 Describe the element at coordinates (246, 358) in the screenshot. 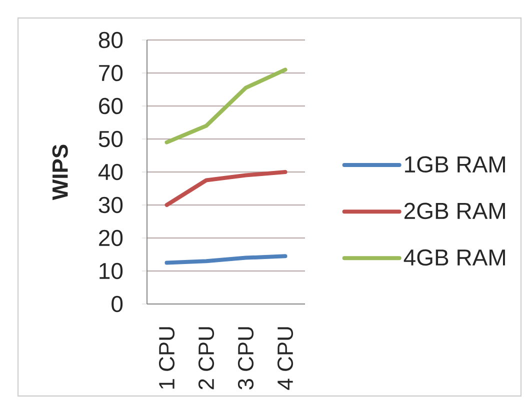

I see `x-tick-label: 3 CPU` at that location.